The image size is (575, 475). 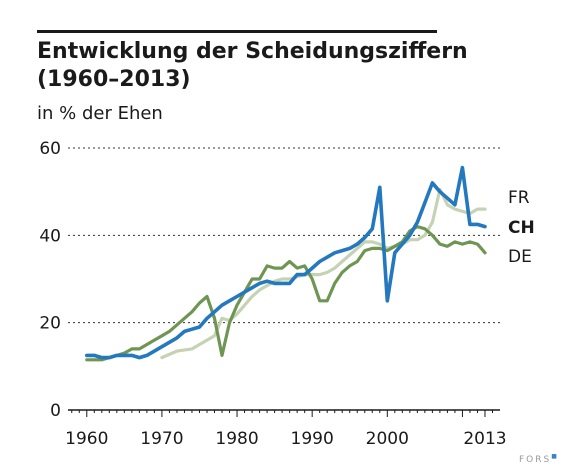 What do you see at coordinates (86, 439) in the screenshot?
I see `x-tick-label-1960: 1960` at bounding box center [86, 439].